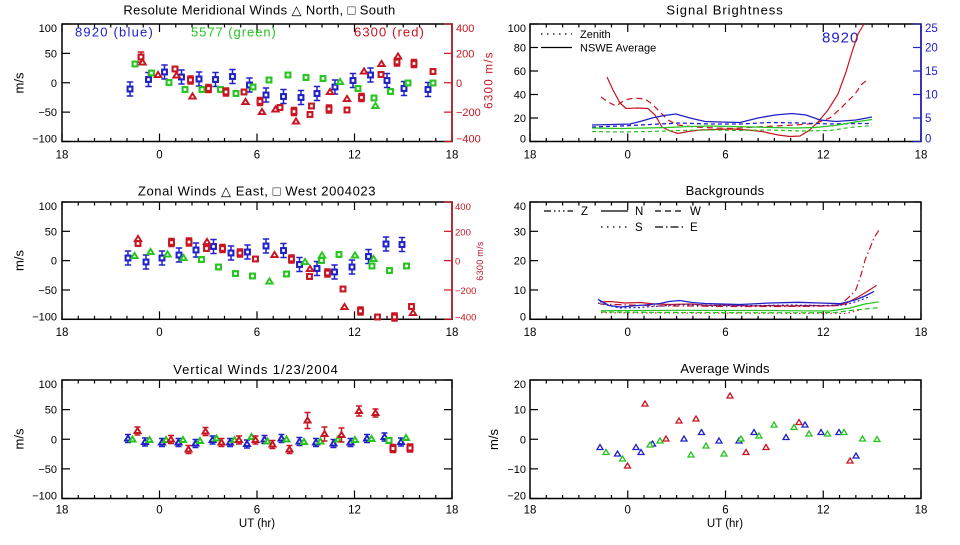  I want to click on svg-text: 80, so click(520, 49).